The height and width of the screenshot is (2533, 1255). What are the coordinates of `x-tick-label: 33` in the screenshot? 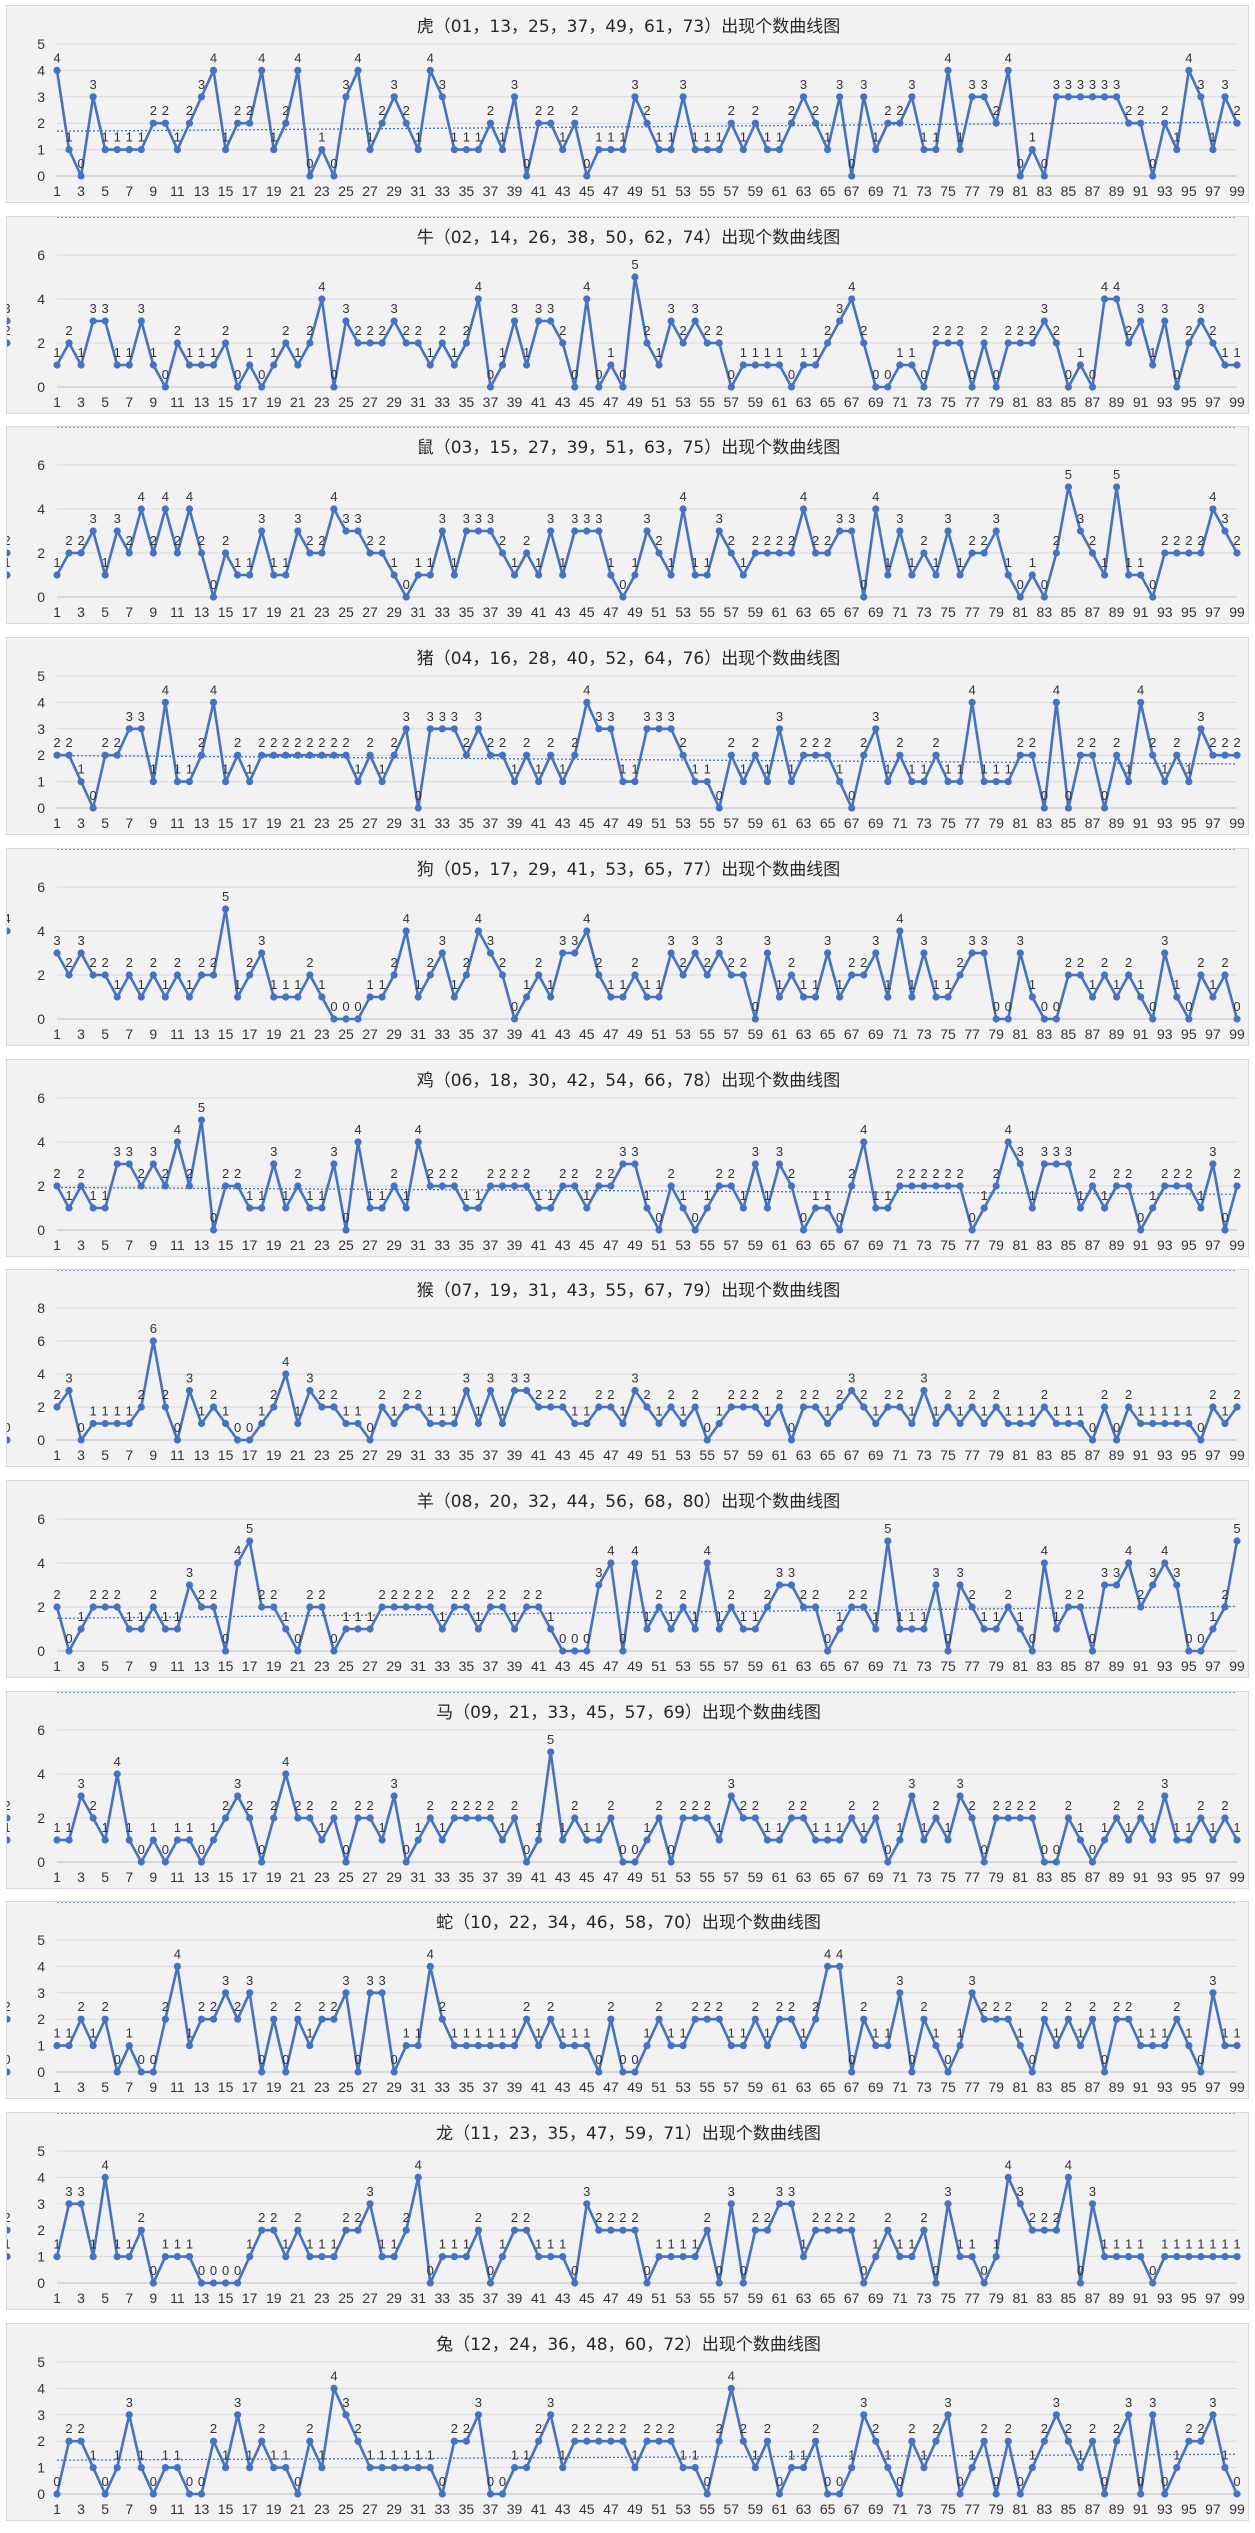 It's located at (443, 1455).